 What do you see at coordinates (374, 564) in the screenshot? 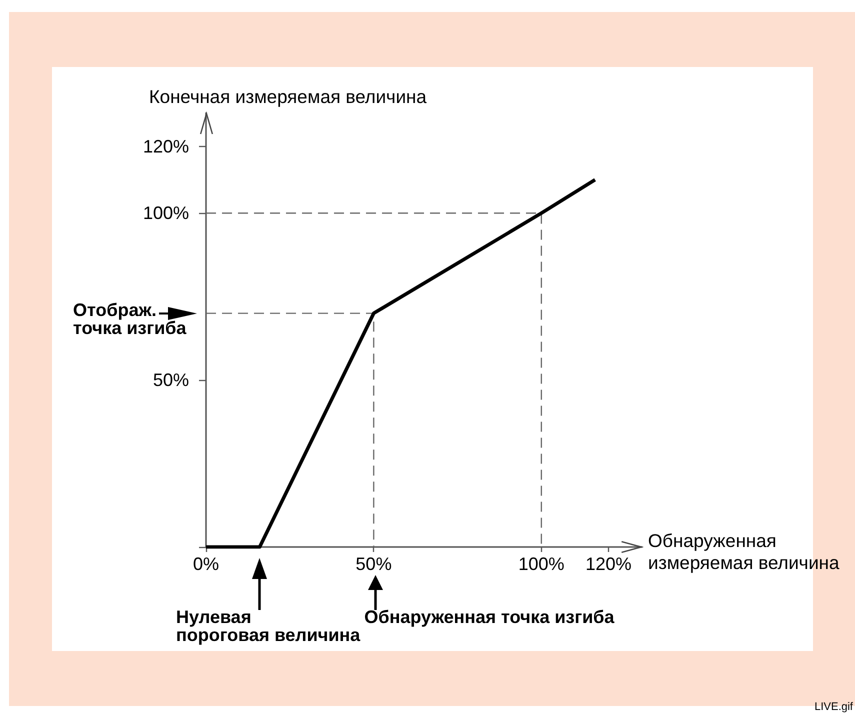
I see `x-tick-label: 50%` at bounding box center [374, 564].